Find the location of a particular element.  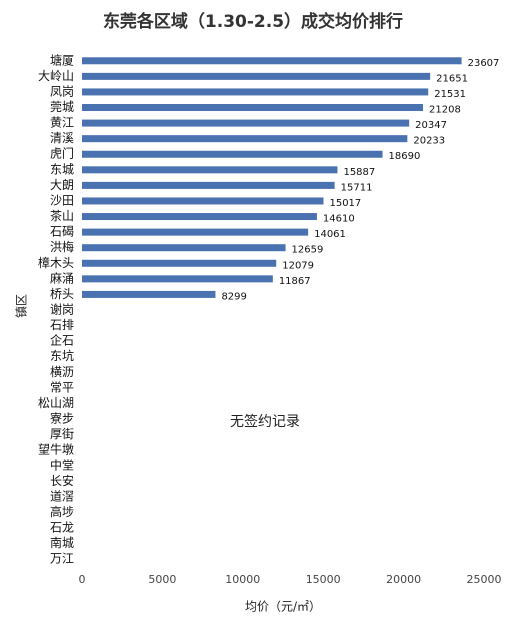

y-tick-label: 塘厦 is located at coordinates (62, 59).